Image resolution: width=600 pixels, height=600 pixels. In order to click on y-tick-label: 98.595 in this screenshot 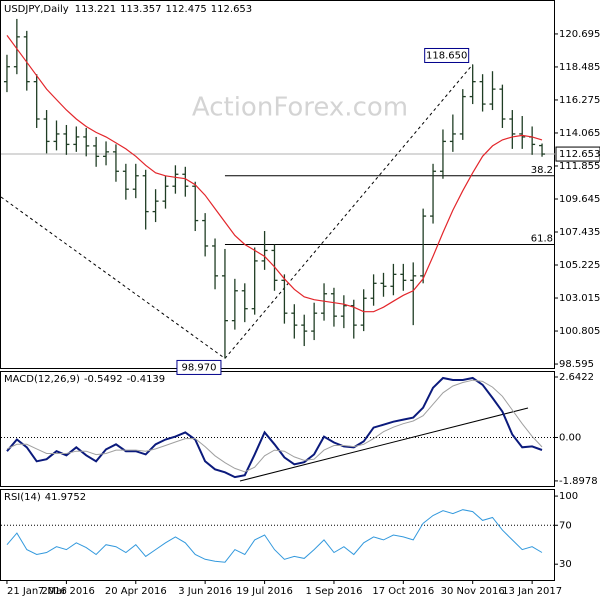, I will do `click(576, 364)`.